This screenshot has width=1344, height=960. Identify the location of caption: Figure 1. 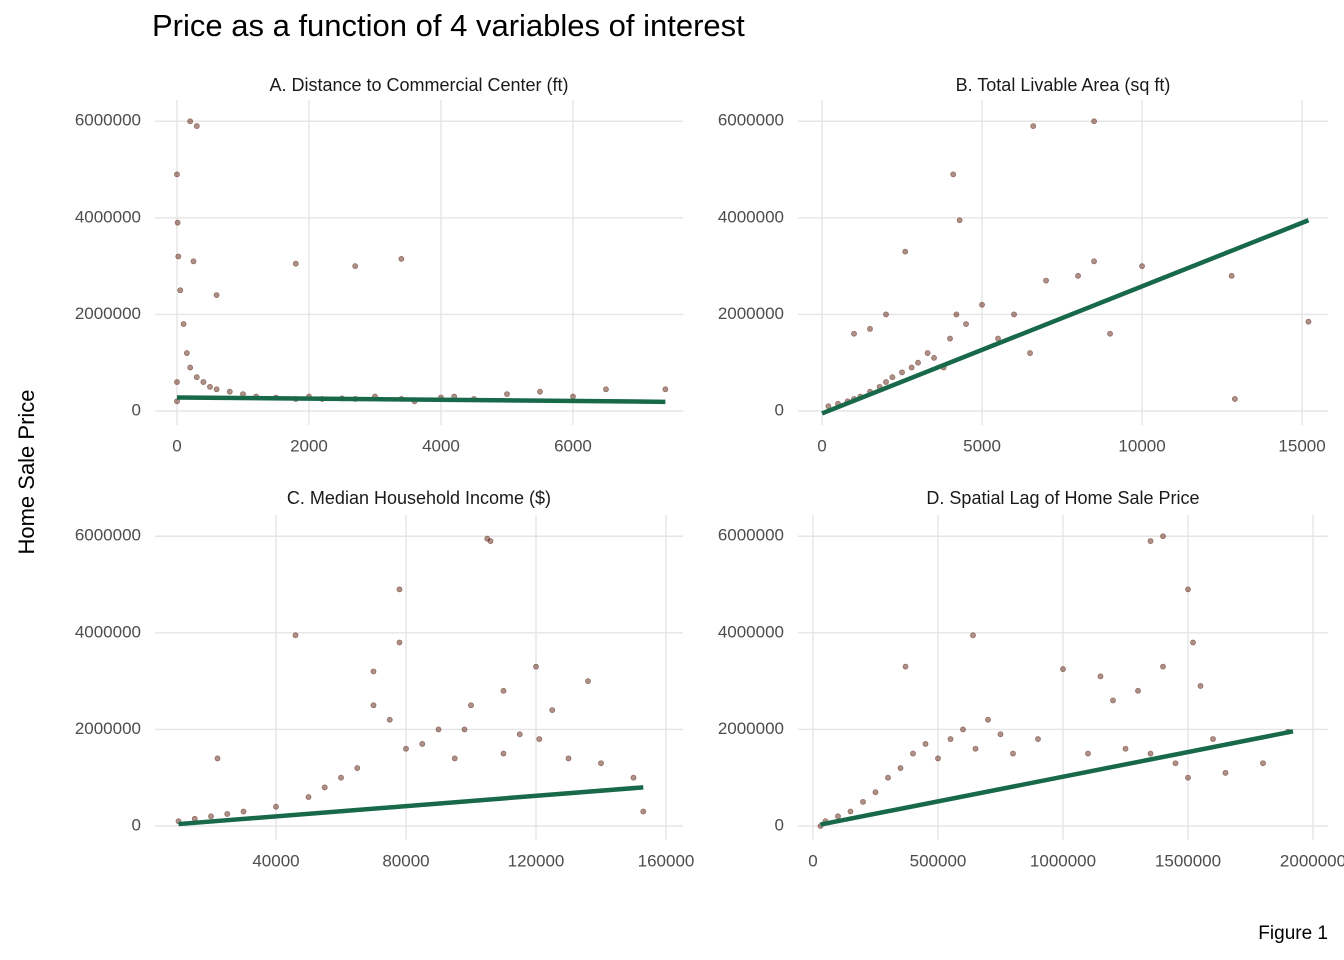
(1293, 933).